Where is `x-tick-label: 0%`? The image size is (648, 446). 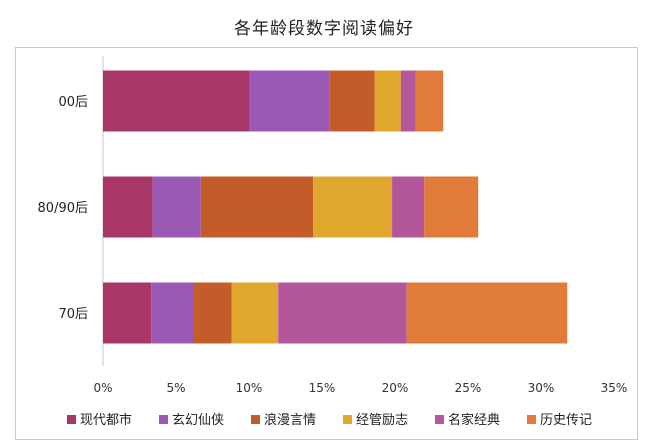
x-tick-label: 0% is located at coordinates (102, 388).